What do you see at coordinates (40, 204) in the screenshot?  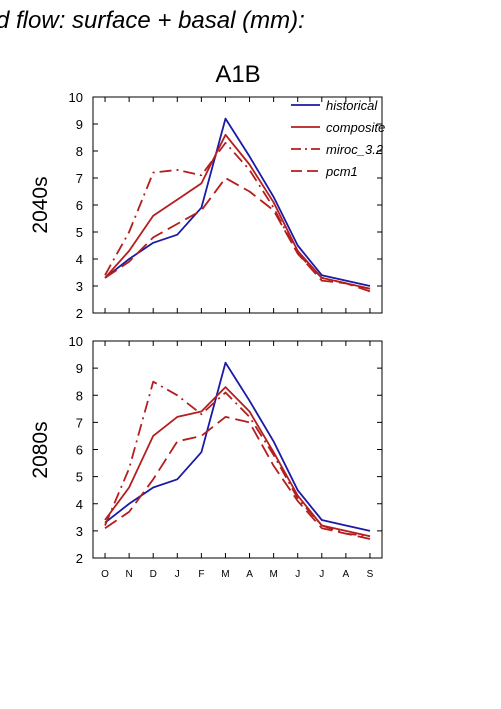 I see `row-label-2040s: 2040s` at bounding box center [40, 204].